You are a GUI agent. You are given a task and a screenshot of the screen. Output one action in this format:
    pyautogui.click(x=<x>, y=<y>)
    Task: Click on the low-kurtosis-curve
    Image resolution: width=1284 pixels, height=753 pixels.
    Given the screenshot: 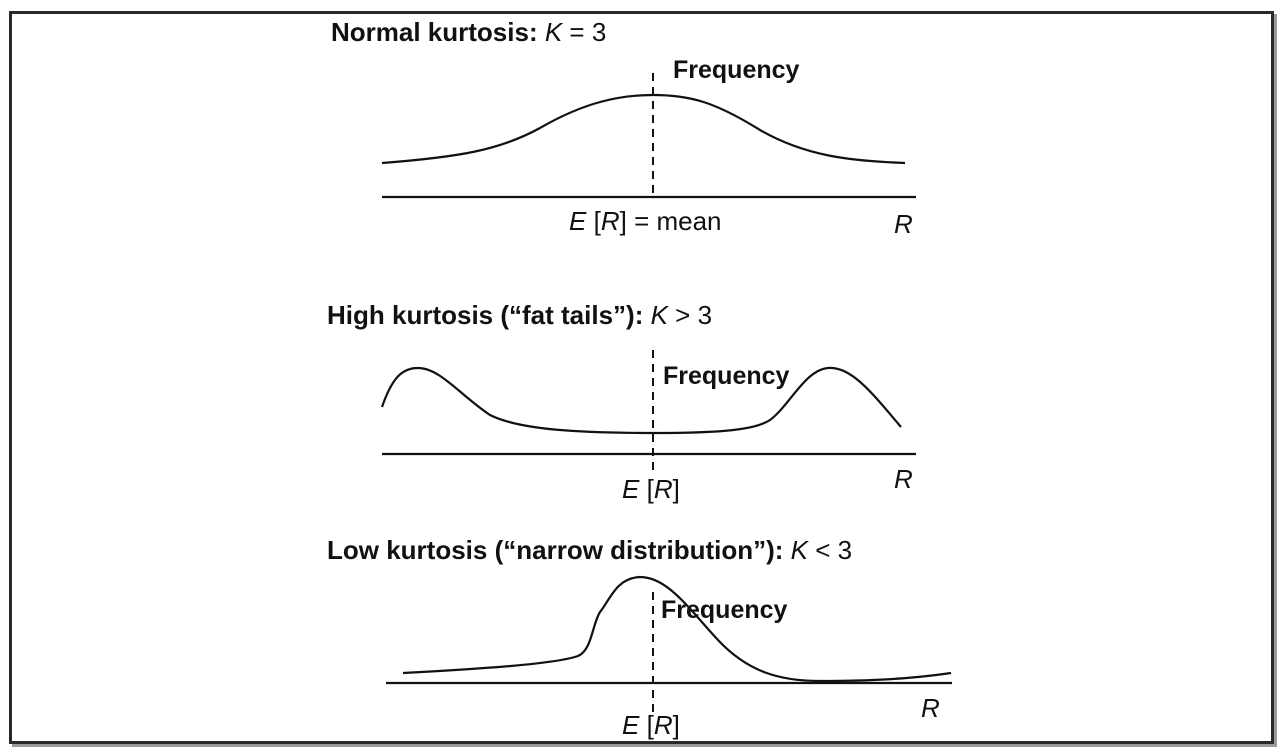 What is the action you would take?
    pyautogui.click(x=677, y=629)
    